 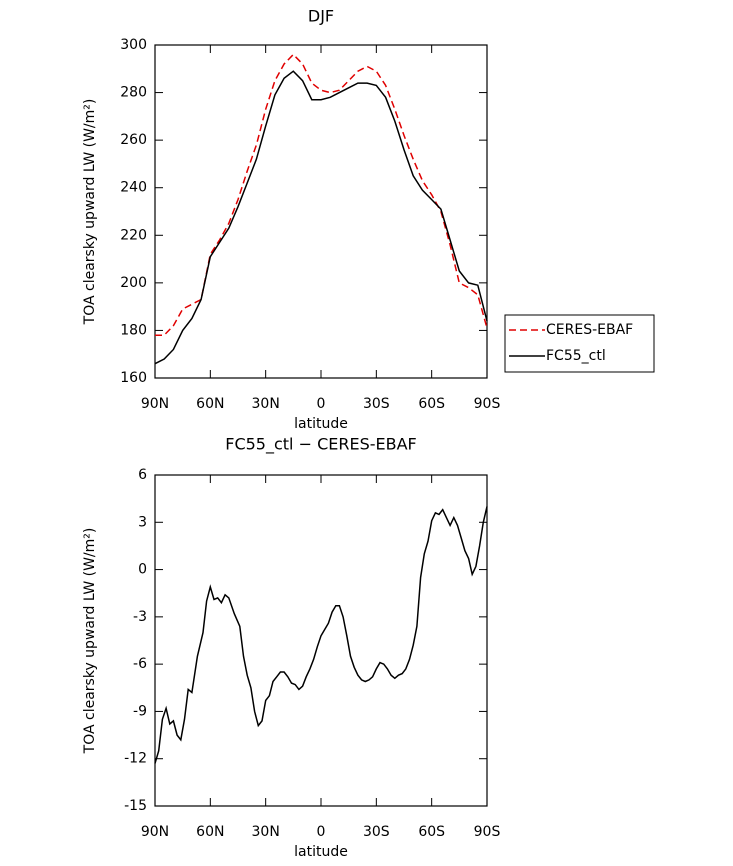 I want to click on y-tick-label: -9, so click(x=140, y=711).